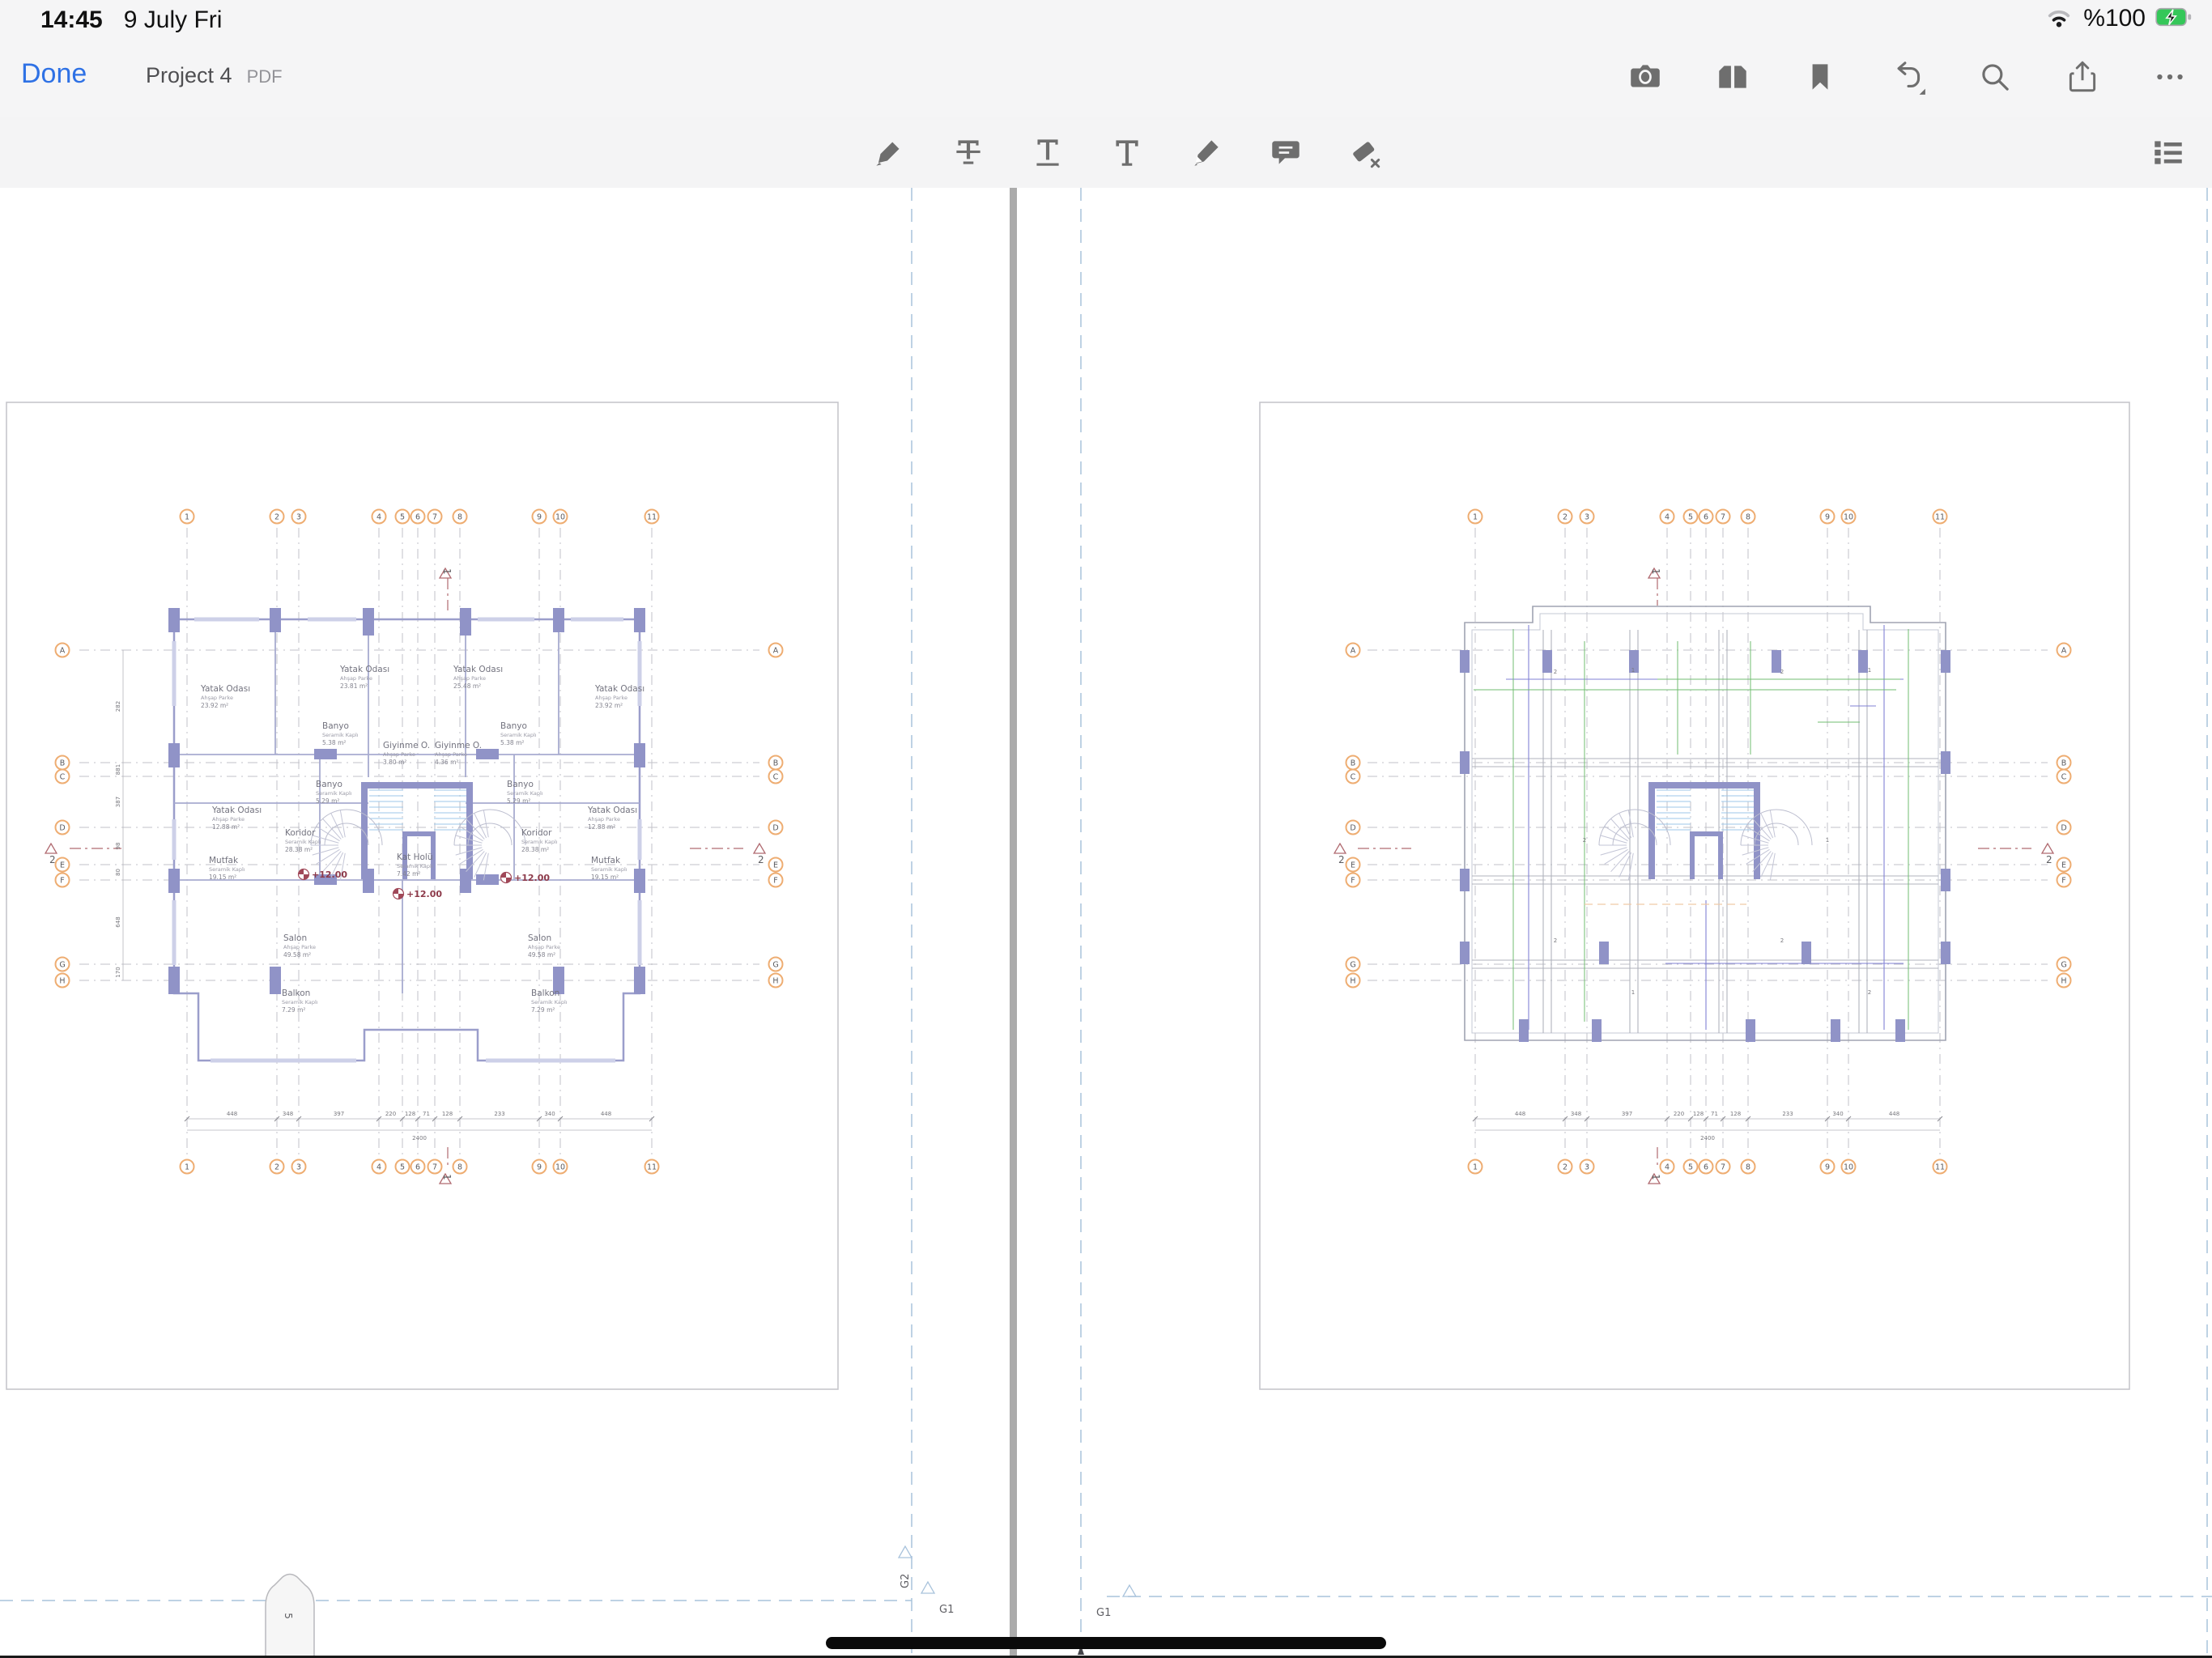  Describe the element at coordinates (1104, 1613) in the screenshot. I see `drawing-text: G1` at that location.